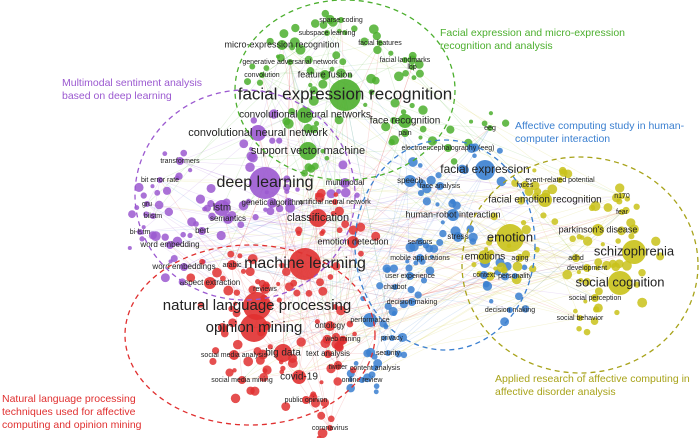  I want to click on node-label: content analysis, so click(375, 368).